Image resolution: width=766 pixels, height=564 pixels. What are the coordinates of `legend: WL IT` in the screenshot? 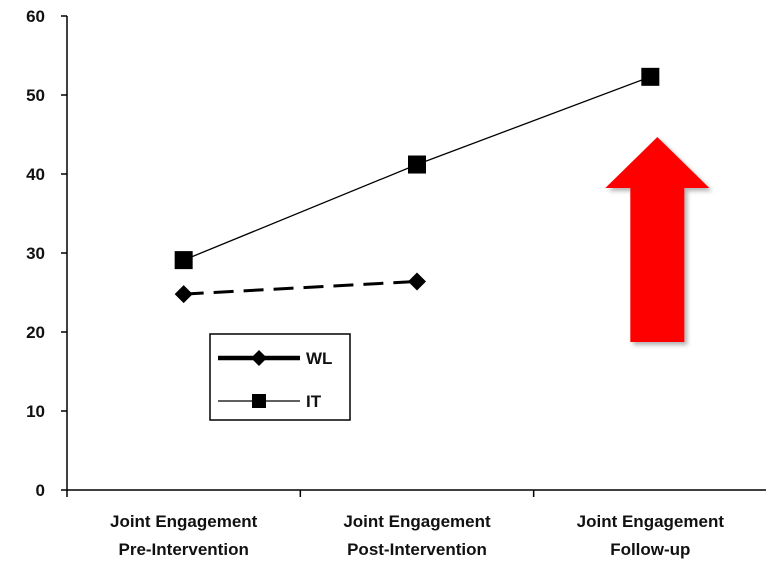 It's located at (280, 377).